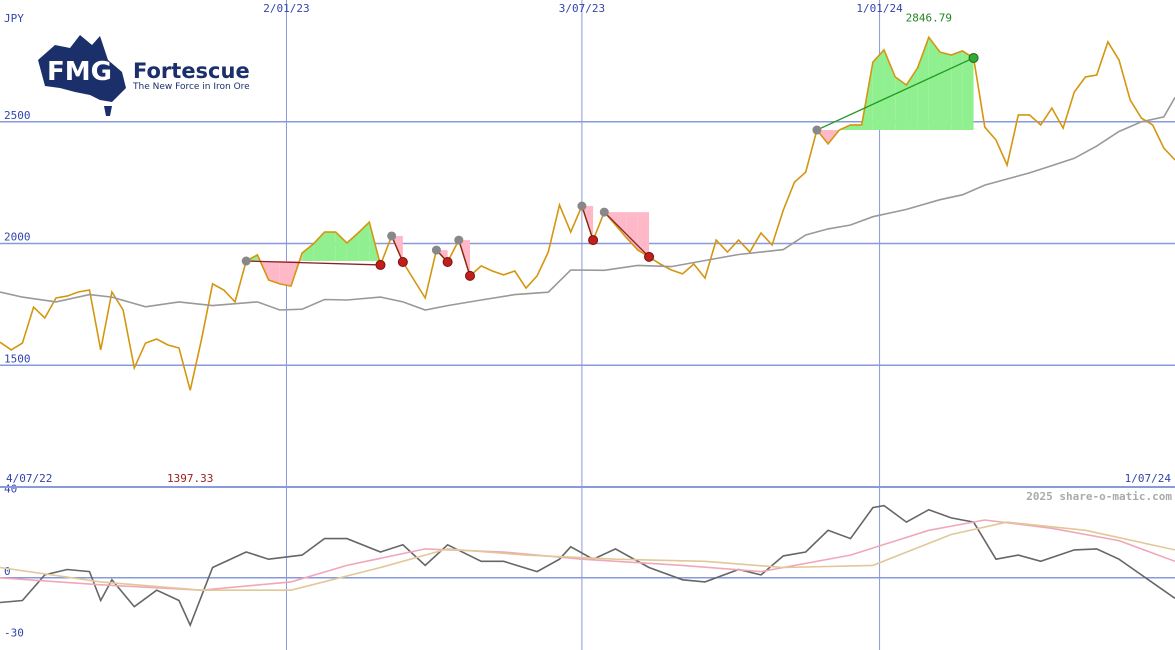 This screenshot has width=1175, height=650. Describe the element at coordinates (7, 571) in the screenshot. I see `y-tick-label: 0` at that location.